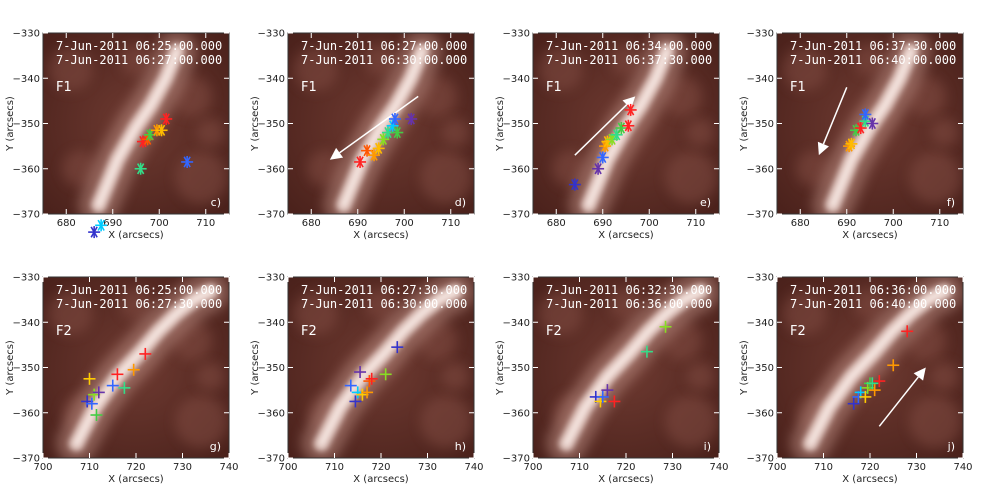 Image resolution: width=981 pixels, height=491 pixels. I want to click on time-label: 7-Jun-2011 06:27:30.000, so click(384, 290).